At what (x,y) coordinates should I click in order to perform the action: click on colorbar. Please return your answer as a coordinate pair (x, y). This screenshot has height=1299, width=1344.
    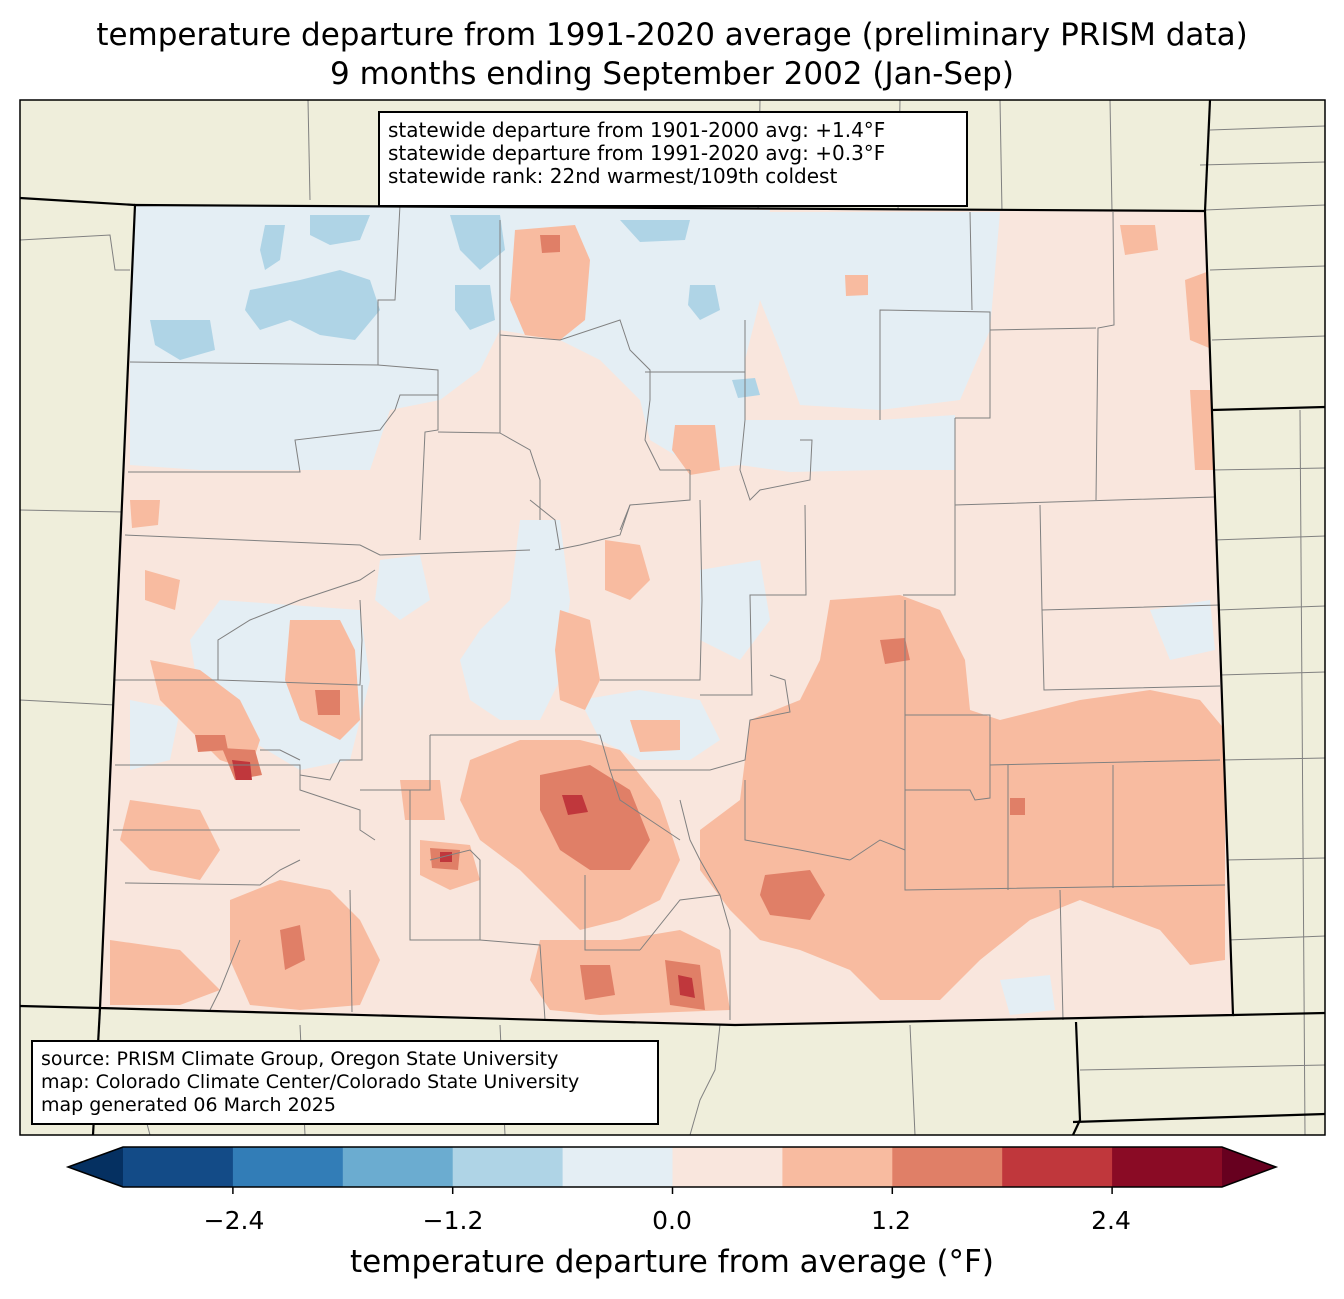
    Looking at the image, I should click on (672, 1170).